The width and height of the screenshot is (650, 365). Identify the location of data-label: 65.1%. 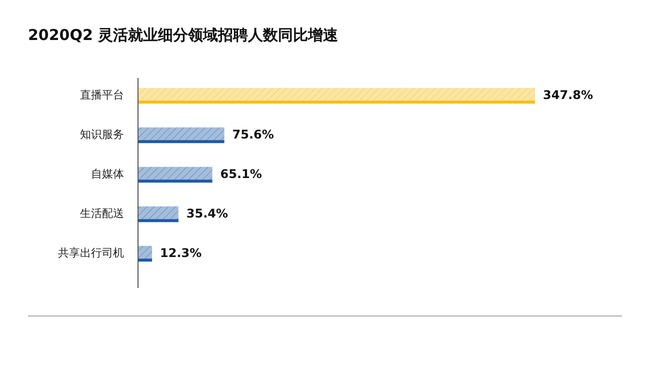
(241, 174).